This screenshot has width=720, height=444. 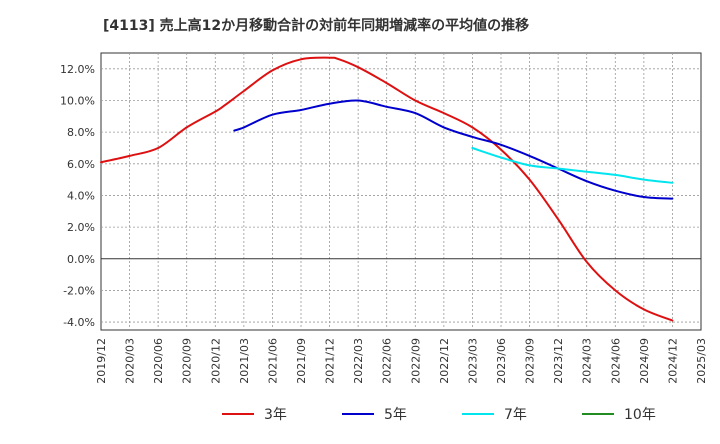 I want to click on y-tick-label: 12.0%, so click(x=77, y=69).